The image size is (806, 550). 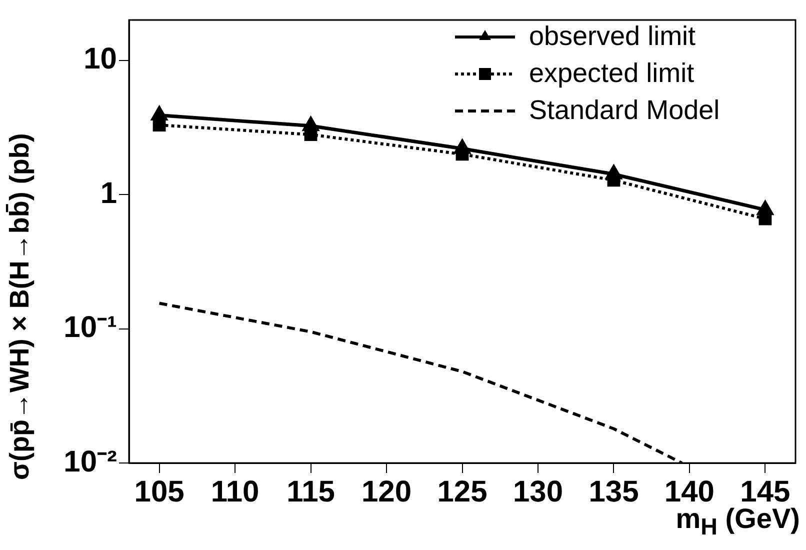 What do you see at coordinates (386, 491) in the screenshot?
I see `x-tick-label: 120` at bounding box center [386, 491].